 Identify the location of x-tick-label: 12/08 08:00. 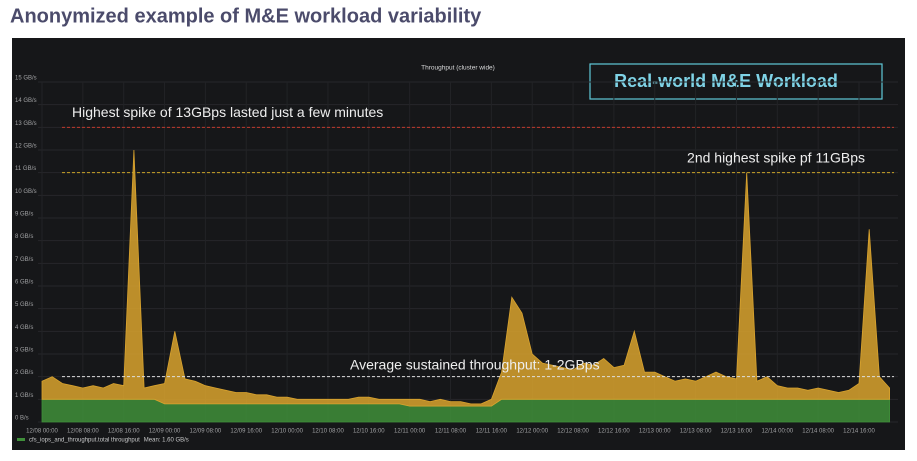
(83, 432).